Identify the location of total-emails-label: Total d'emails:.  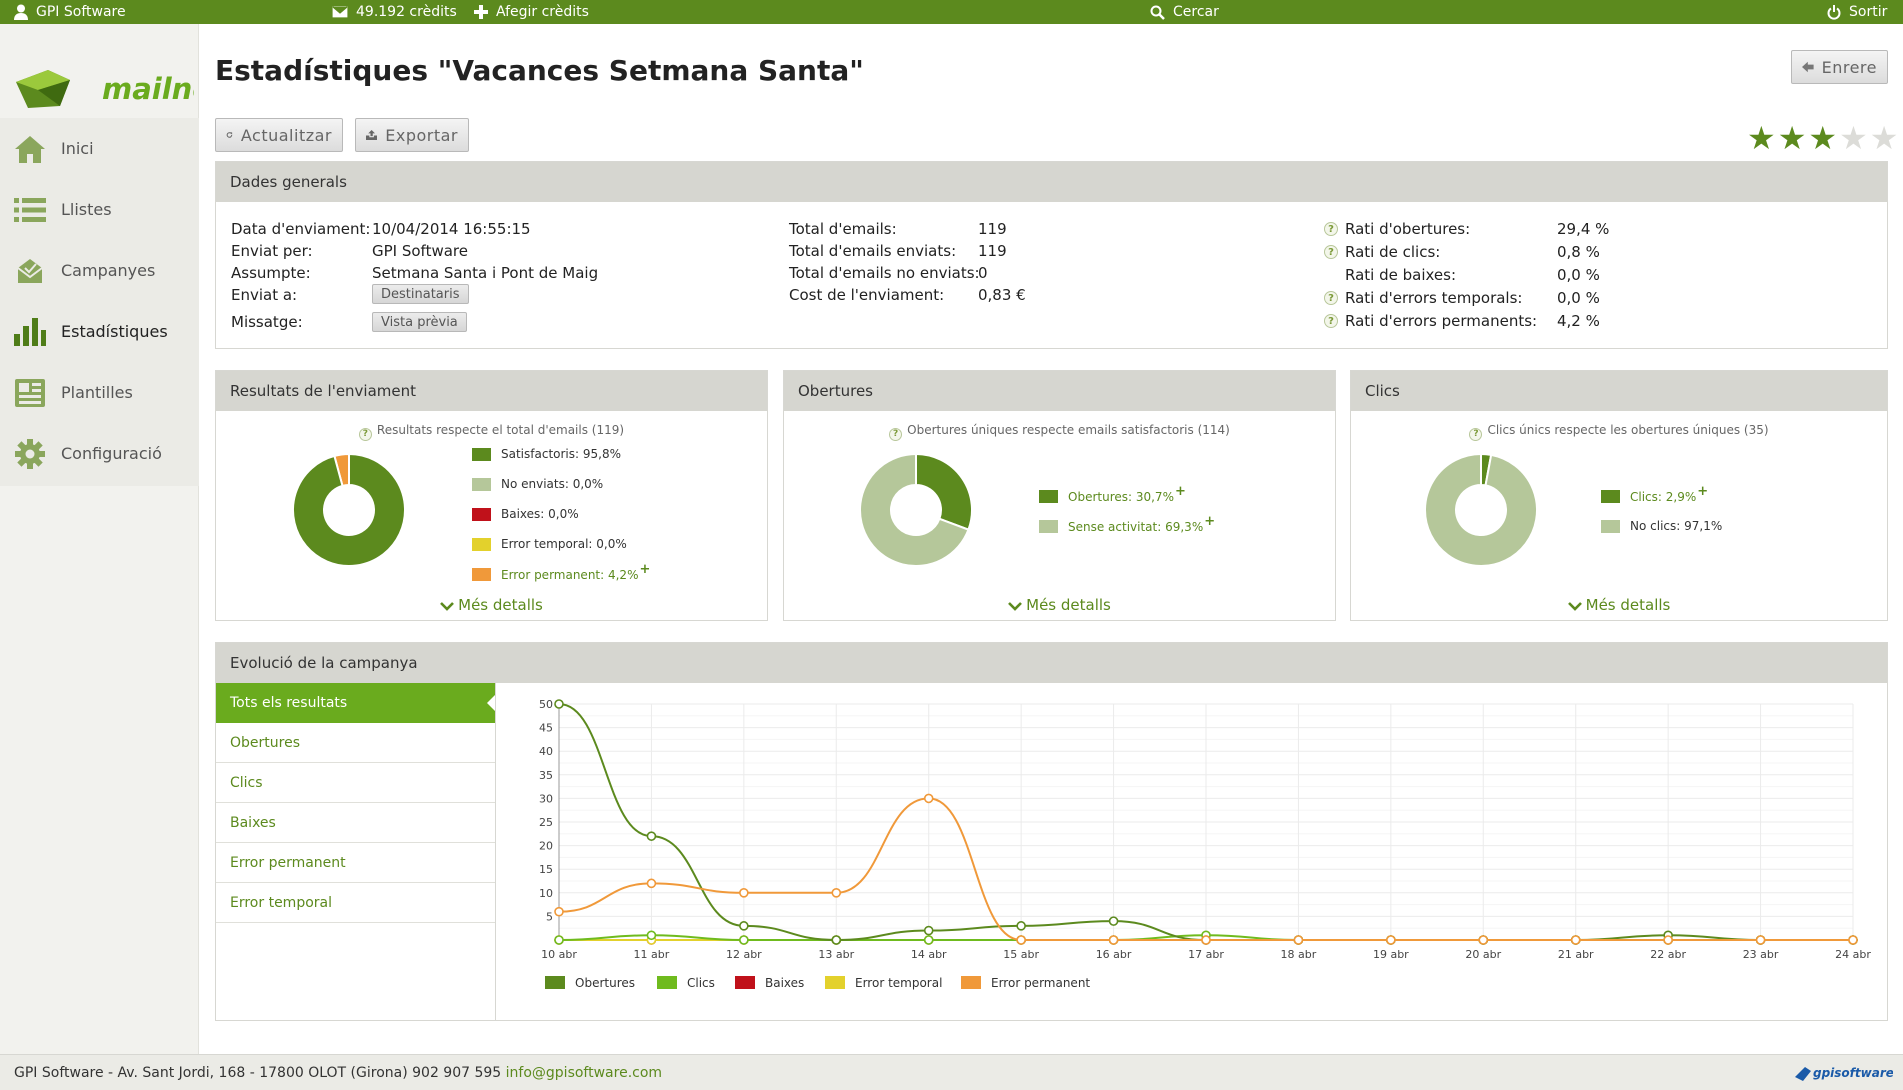
(843, 229).